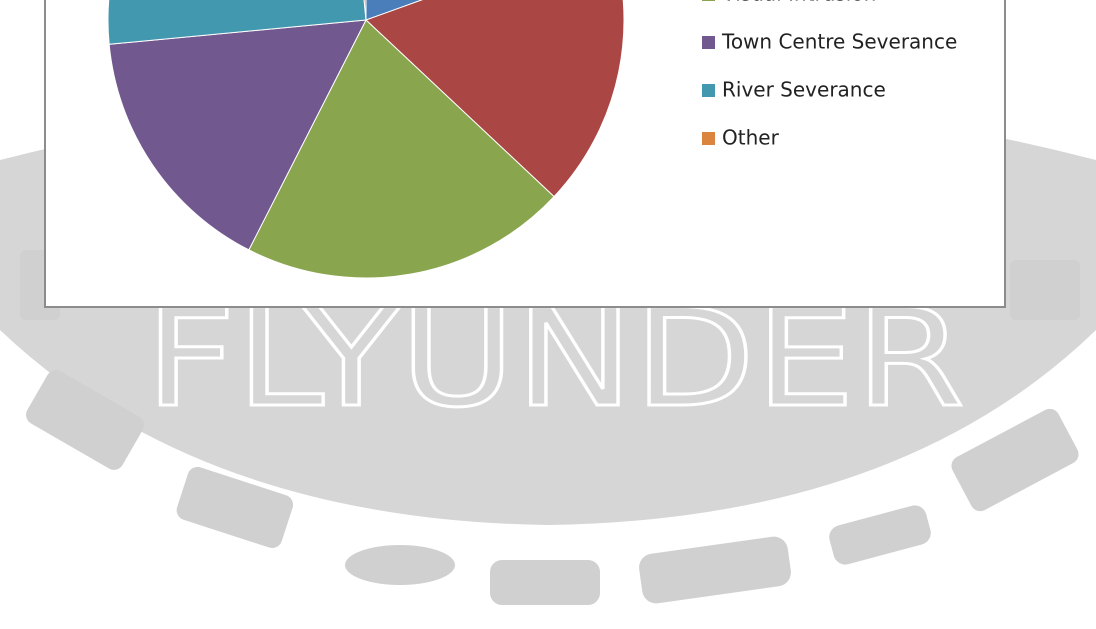  What do you see at coordinates (799, 3) in the screenshot?
I see `legend-label: Visual Intrusion` at bounding box center [799, 3].